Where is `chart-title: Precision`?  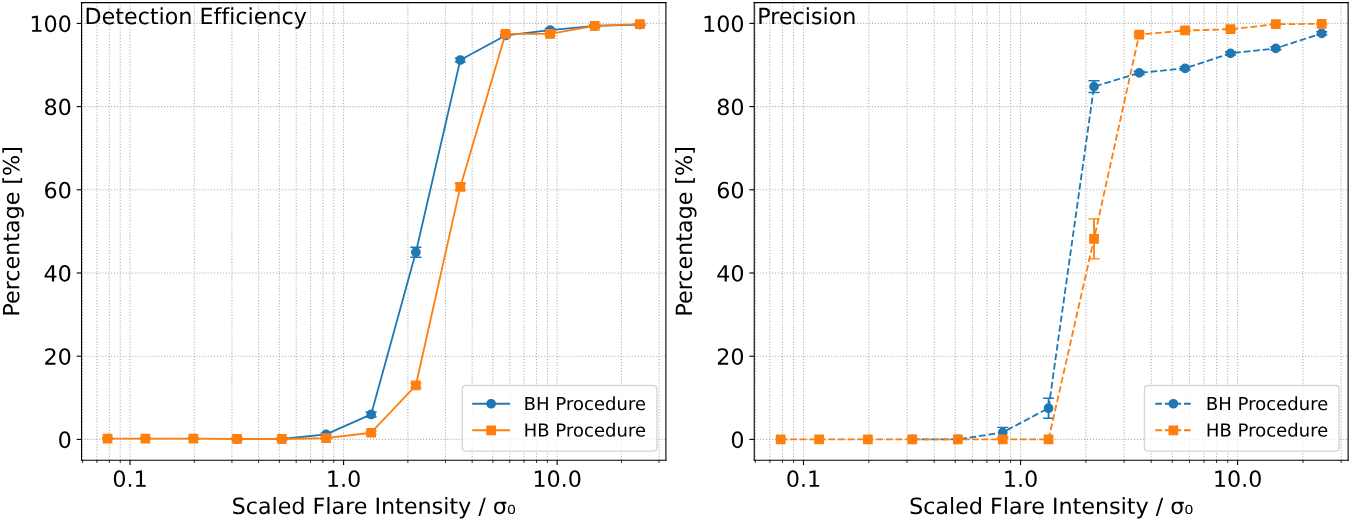 chart-title: Precision is located at coordinates (807, 16).